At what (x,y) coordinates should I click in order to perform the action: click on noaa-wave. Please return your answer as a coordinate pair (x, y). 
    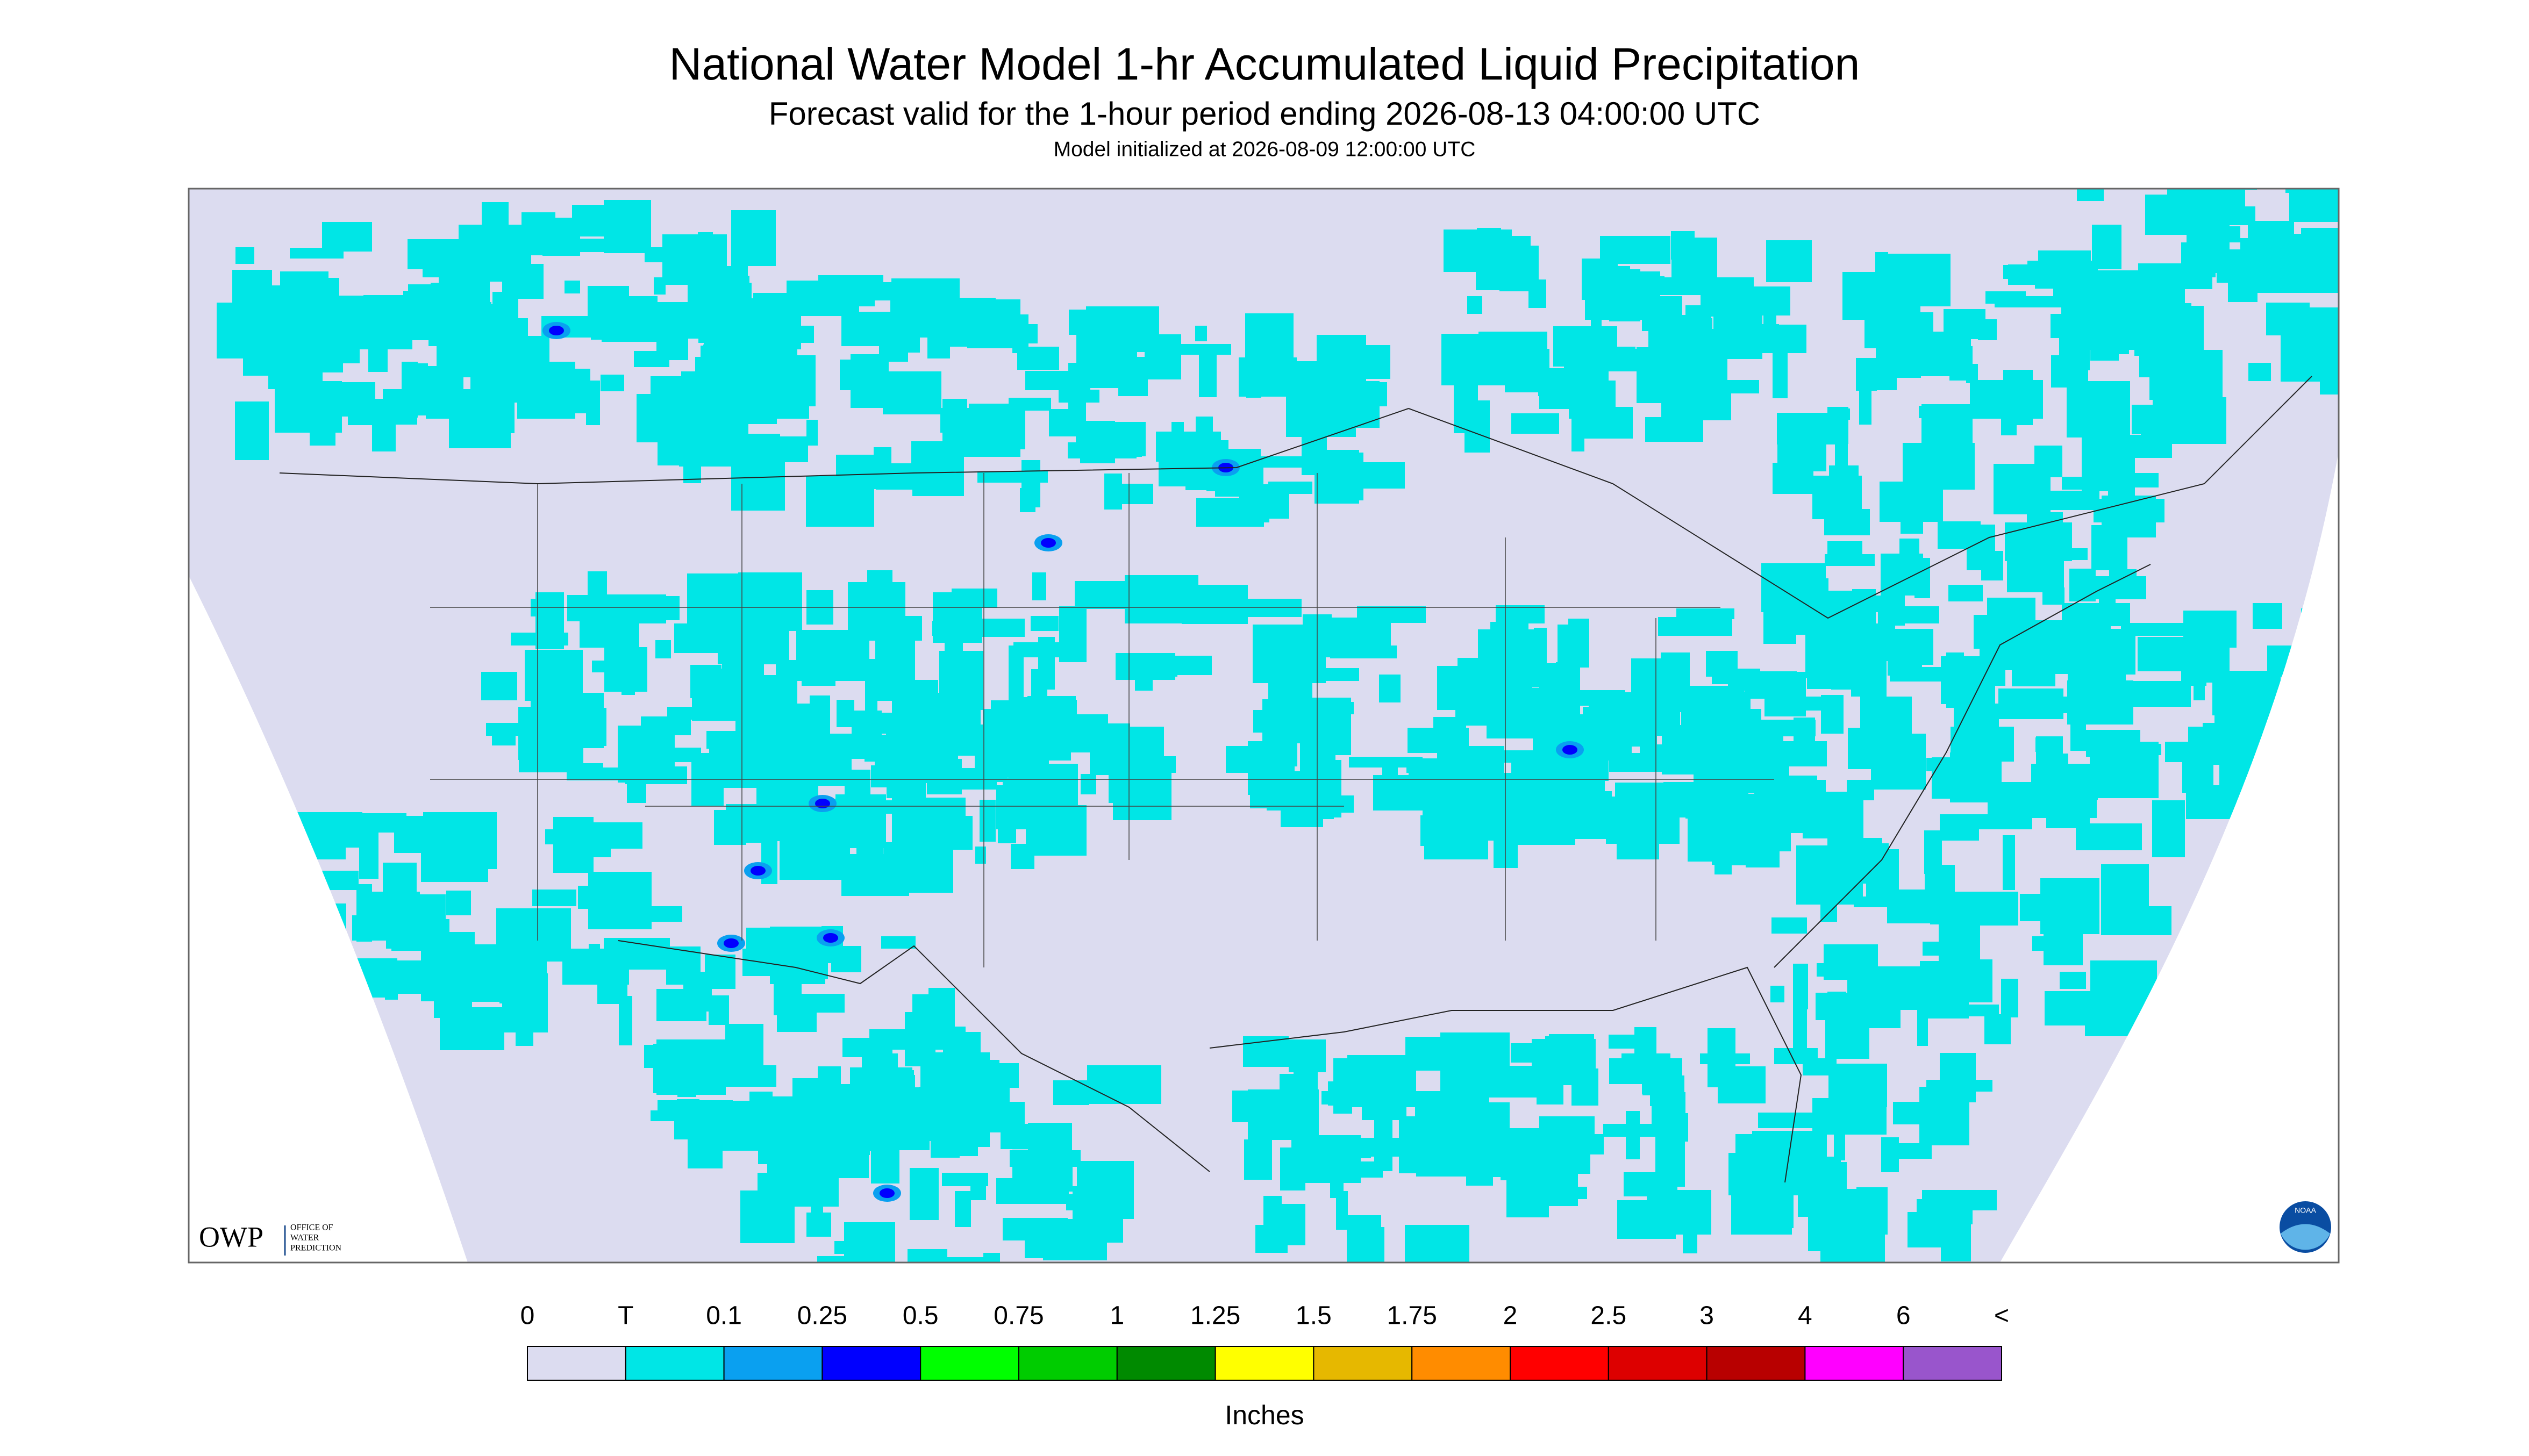
    Looking at the image, I should click on (2305, 1237).